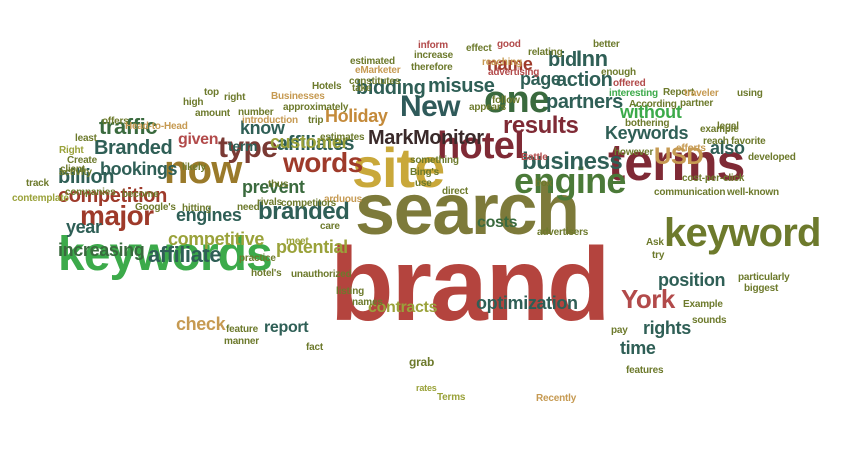 Image resolution: width=843 pixels, height=459 pixels. Describe the element at coordinates (309, 203) in the screenshot. I see `cloud-word: competitors` at that location.